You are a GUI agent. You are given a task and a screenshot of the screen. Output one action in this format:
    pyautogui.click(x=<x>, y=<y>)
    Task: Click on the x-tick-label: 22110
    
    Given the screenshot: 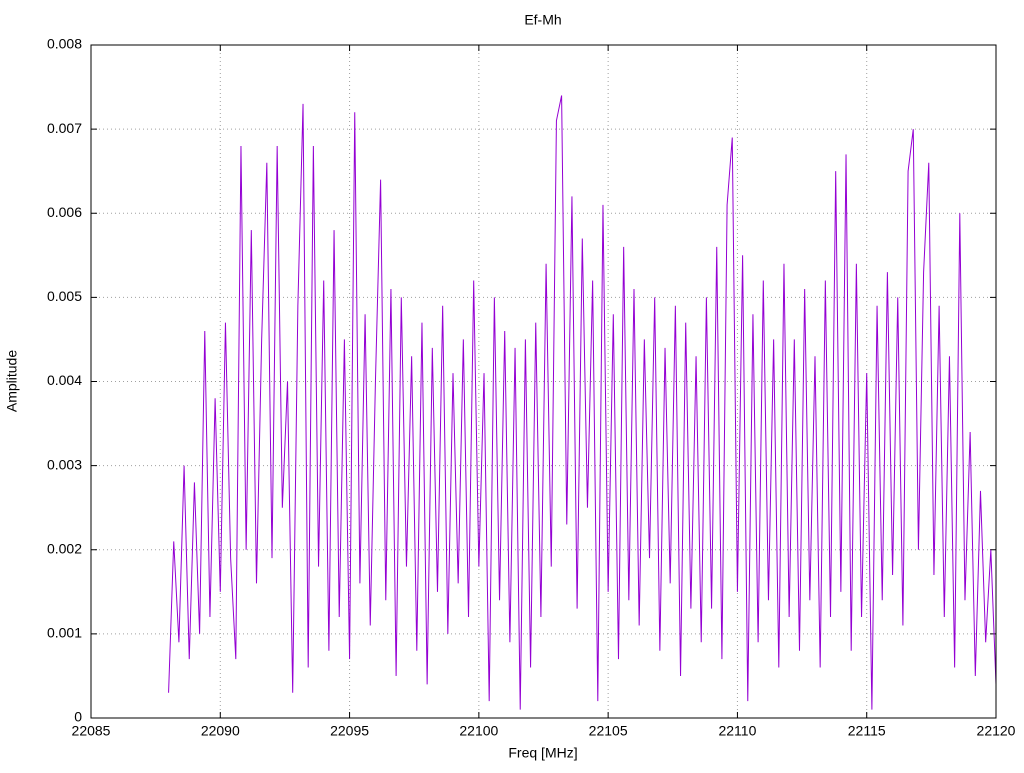 What is the action you would take?
    pyautogui.click(x=737, y=731)
    